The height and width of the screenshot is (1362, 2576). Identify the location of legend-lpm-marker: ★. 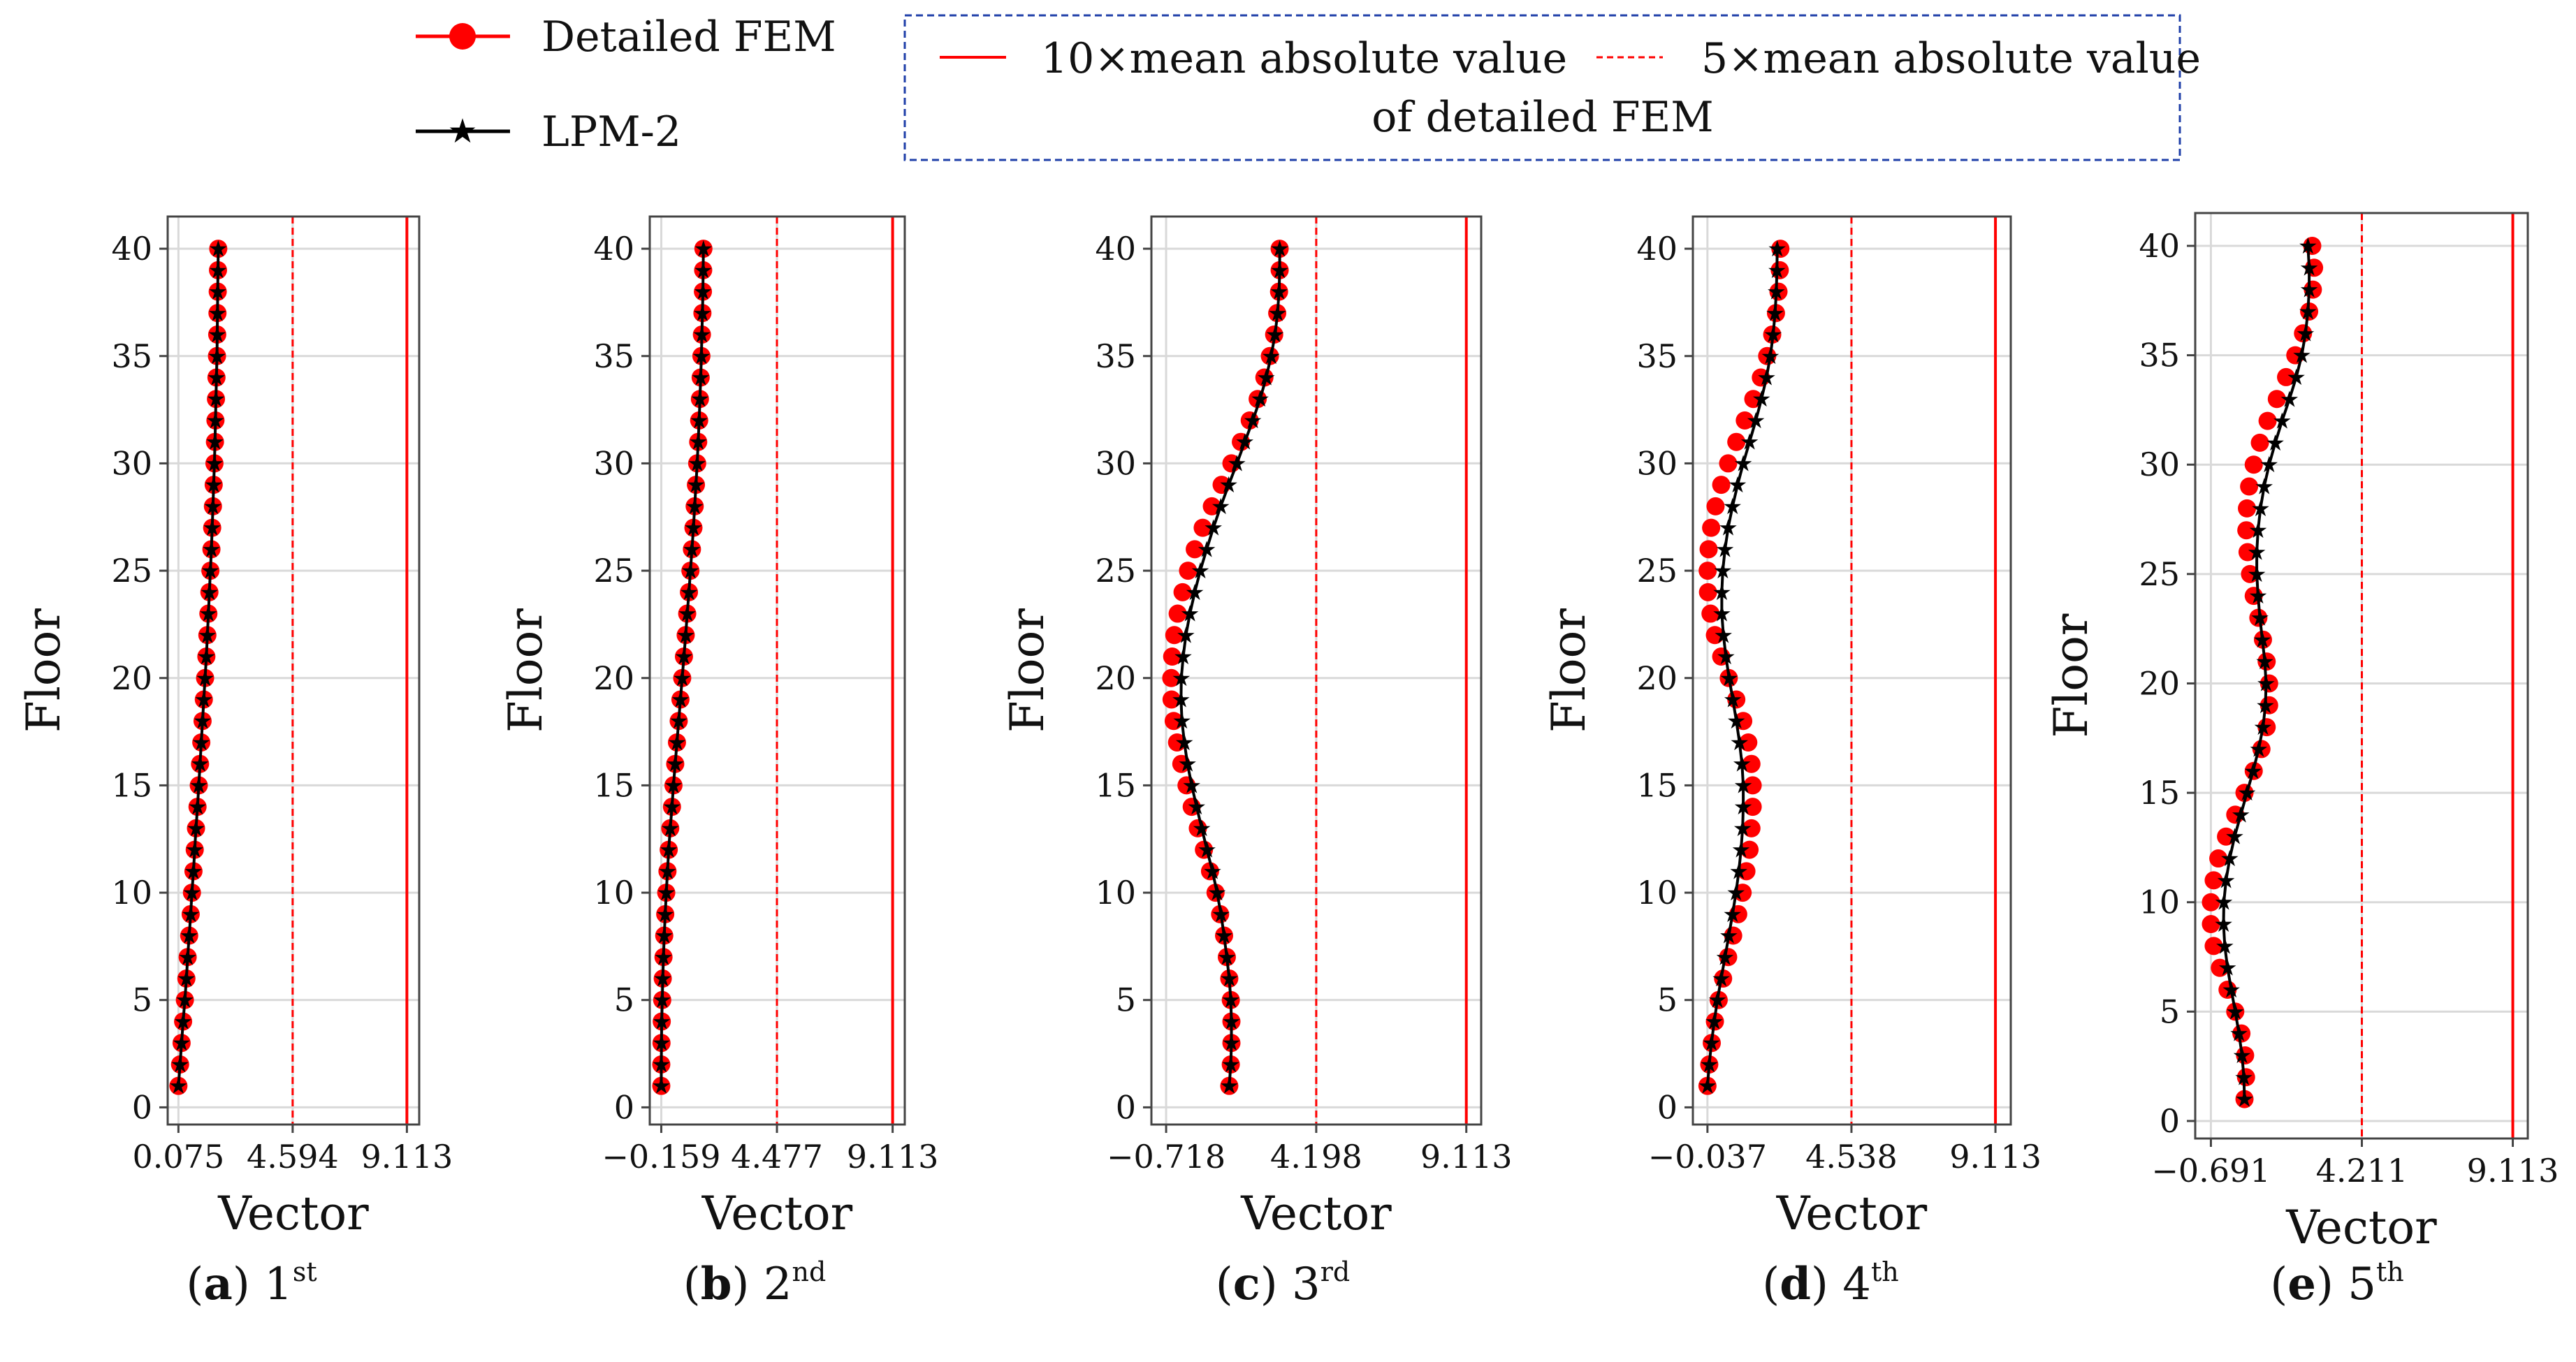
(462, 131).